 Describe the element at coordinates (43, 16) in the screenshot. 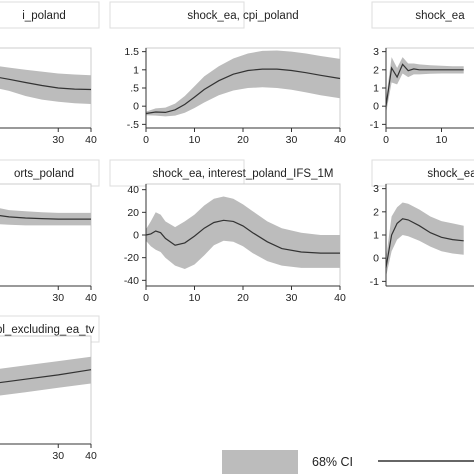

I see `panel-title: i_poland` at that location.